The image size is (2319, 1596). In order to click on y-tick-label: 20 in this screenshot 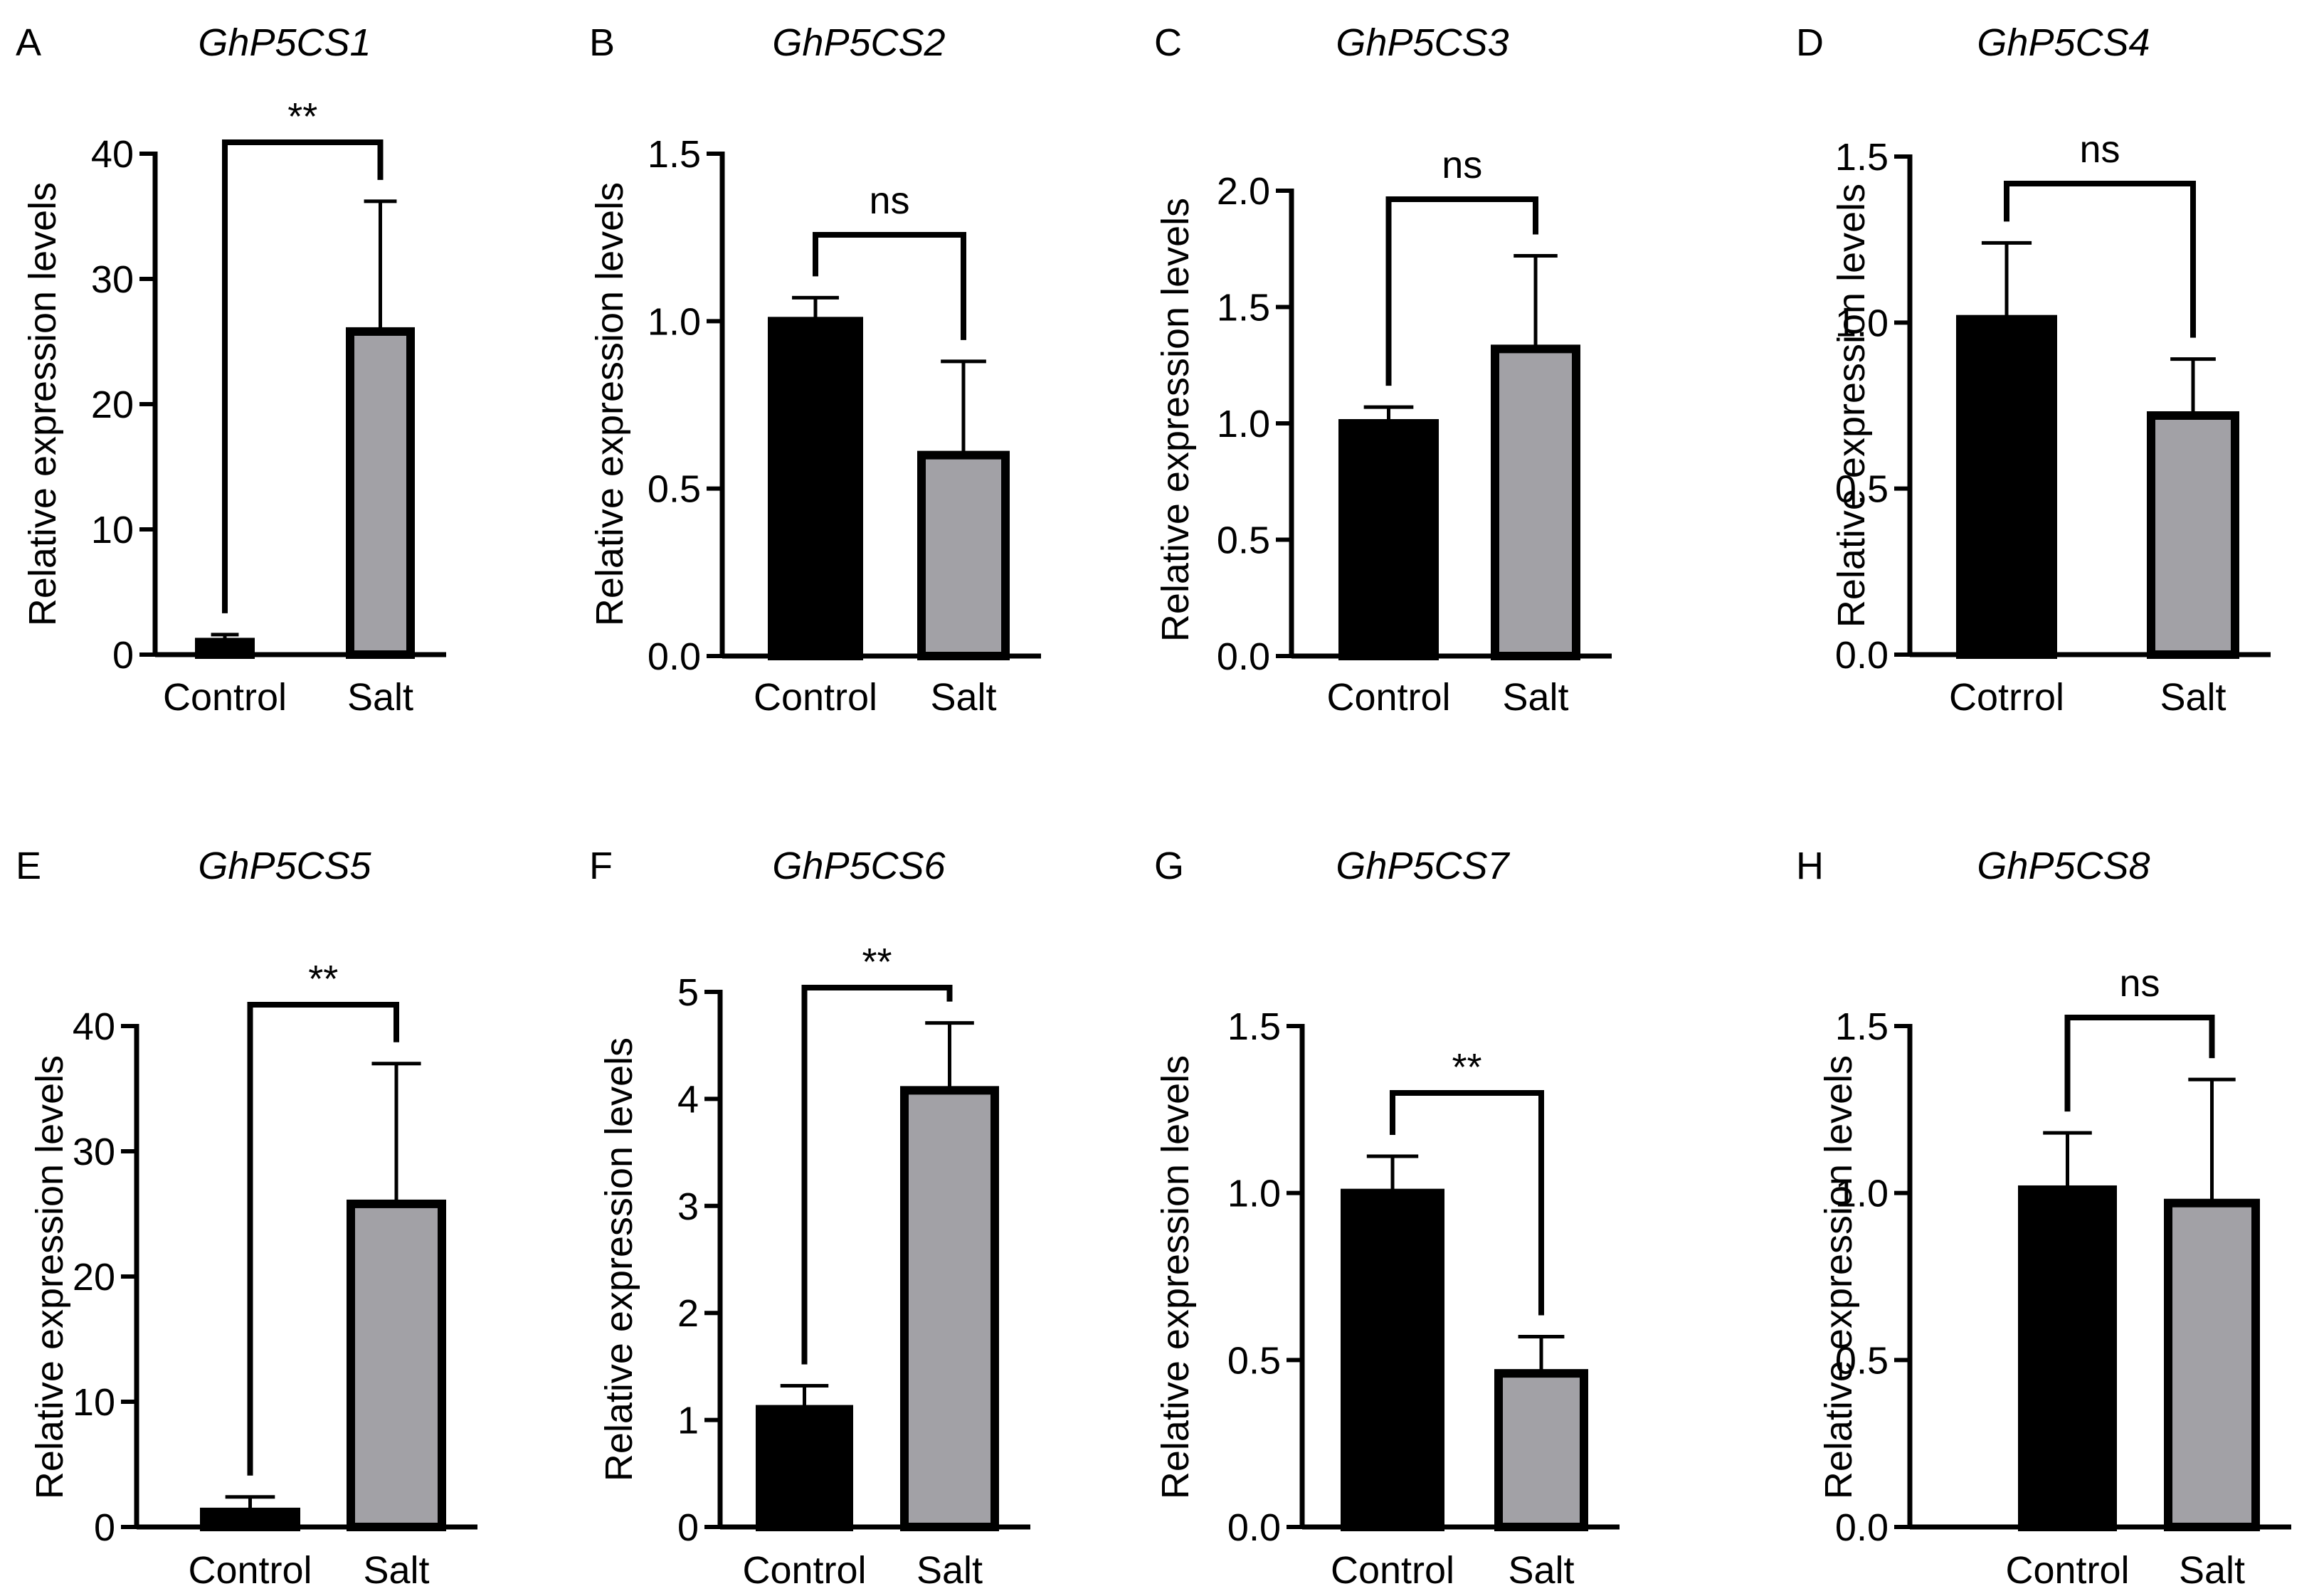, I will do `click(112, 405)`.